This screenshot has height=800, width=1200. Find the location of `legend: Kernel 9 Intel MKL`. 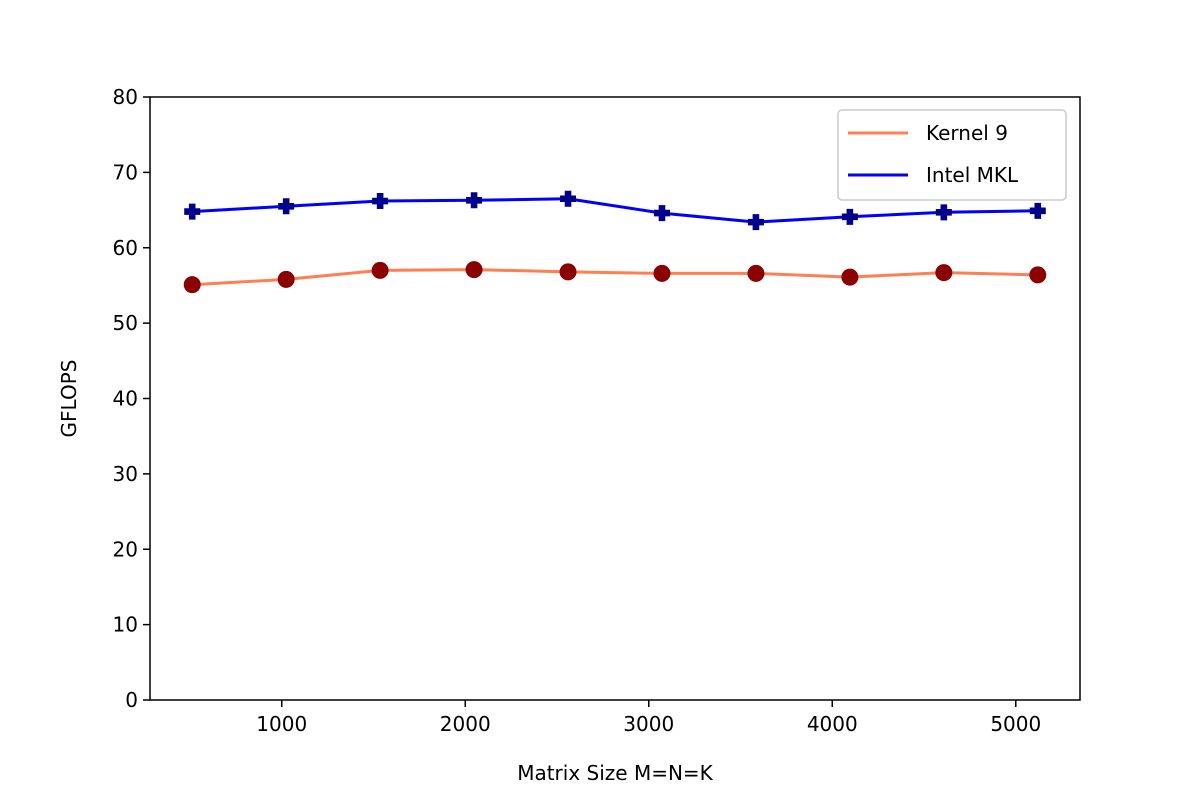

legend: Kernel 9 Intel MKL is located at coordinates (952, 155).